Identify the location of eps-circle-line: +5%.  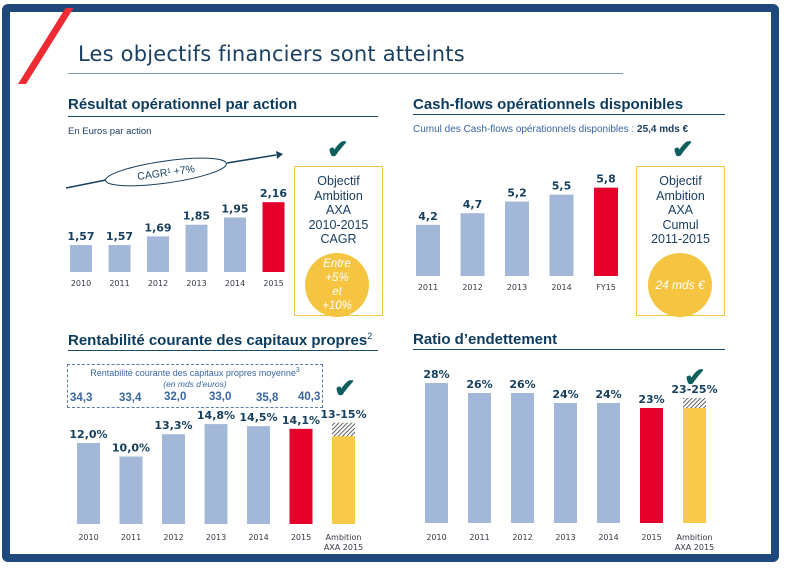
(337, 278).